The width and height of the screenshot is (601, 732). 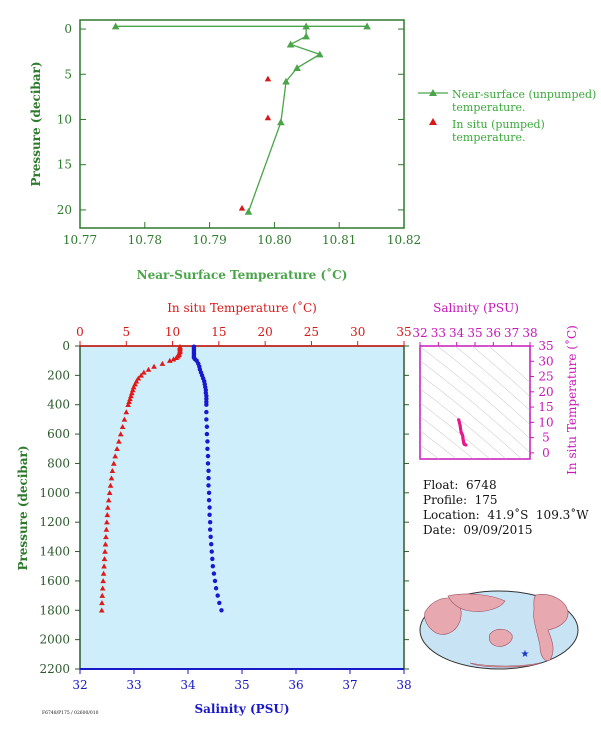 What do you see at coordinates (54, 610) in the screenshot?
I see `pressure-tick-label: 1800` at bounding box center [54, 610].